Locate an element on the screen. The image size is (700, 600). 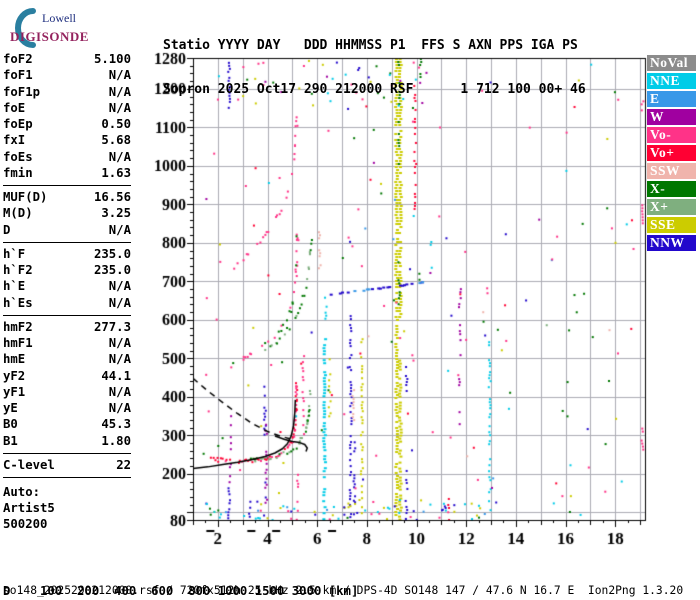
autoscaling-line: 500200 is located at coordinates (25, 524).